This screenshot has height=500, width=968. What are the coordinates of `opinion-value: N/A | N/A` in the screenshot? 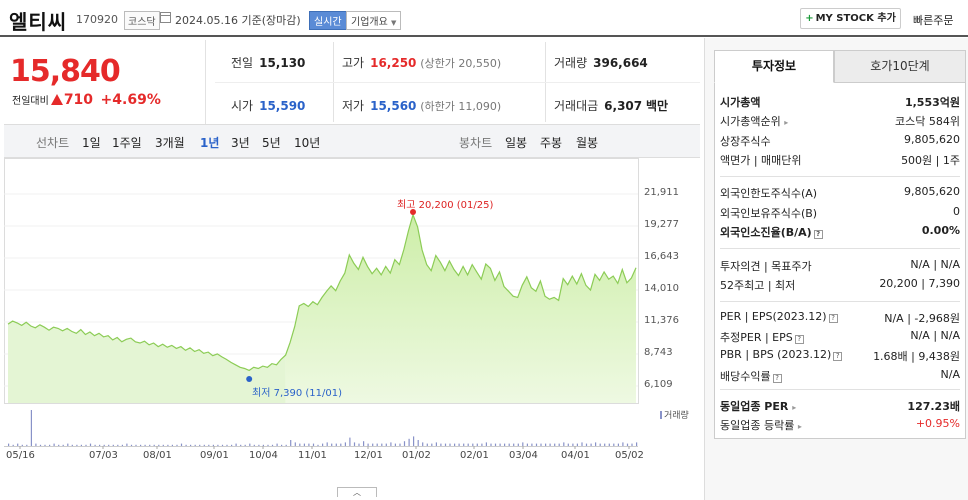 It's located at (935, 264).